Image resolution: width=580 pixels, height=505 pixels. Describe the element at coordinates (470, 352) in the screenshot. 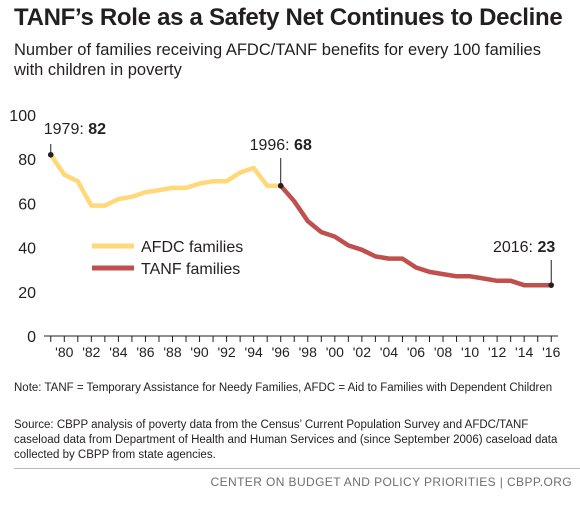

I see `x-tick-label: '10` at that location.